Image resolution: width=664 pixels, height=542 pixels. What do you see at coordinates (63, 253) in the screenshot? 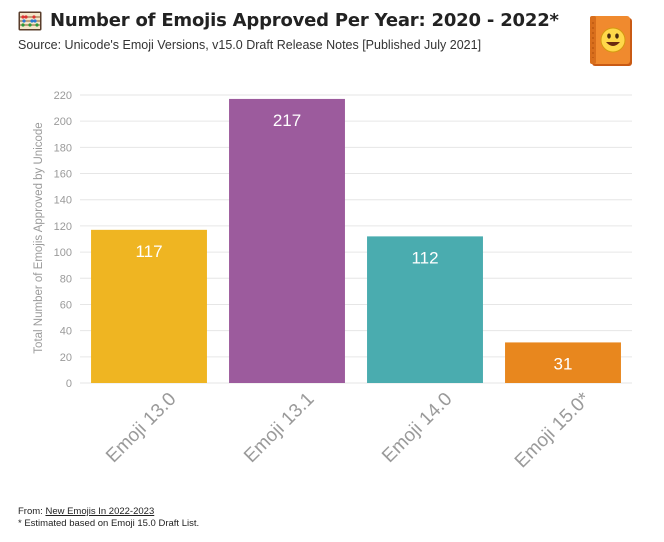
I see `y-tick-label: 100` at bounding box center [63, 253].